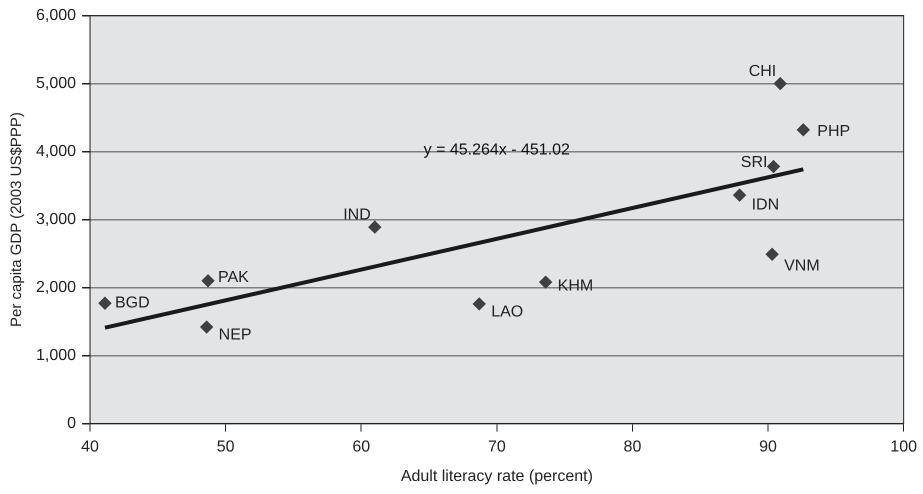 The image size is (923, 494). What do you see at coordinates (361, 447) in the screenshot?
I see `x-tick-label: 60` at bounding box center [361, 447].